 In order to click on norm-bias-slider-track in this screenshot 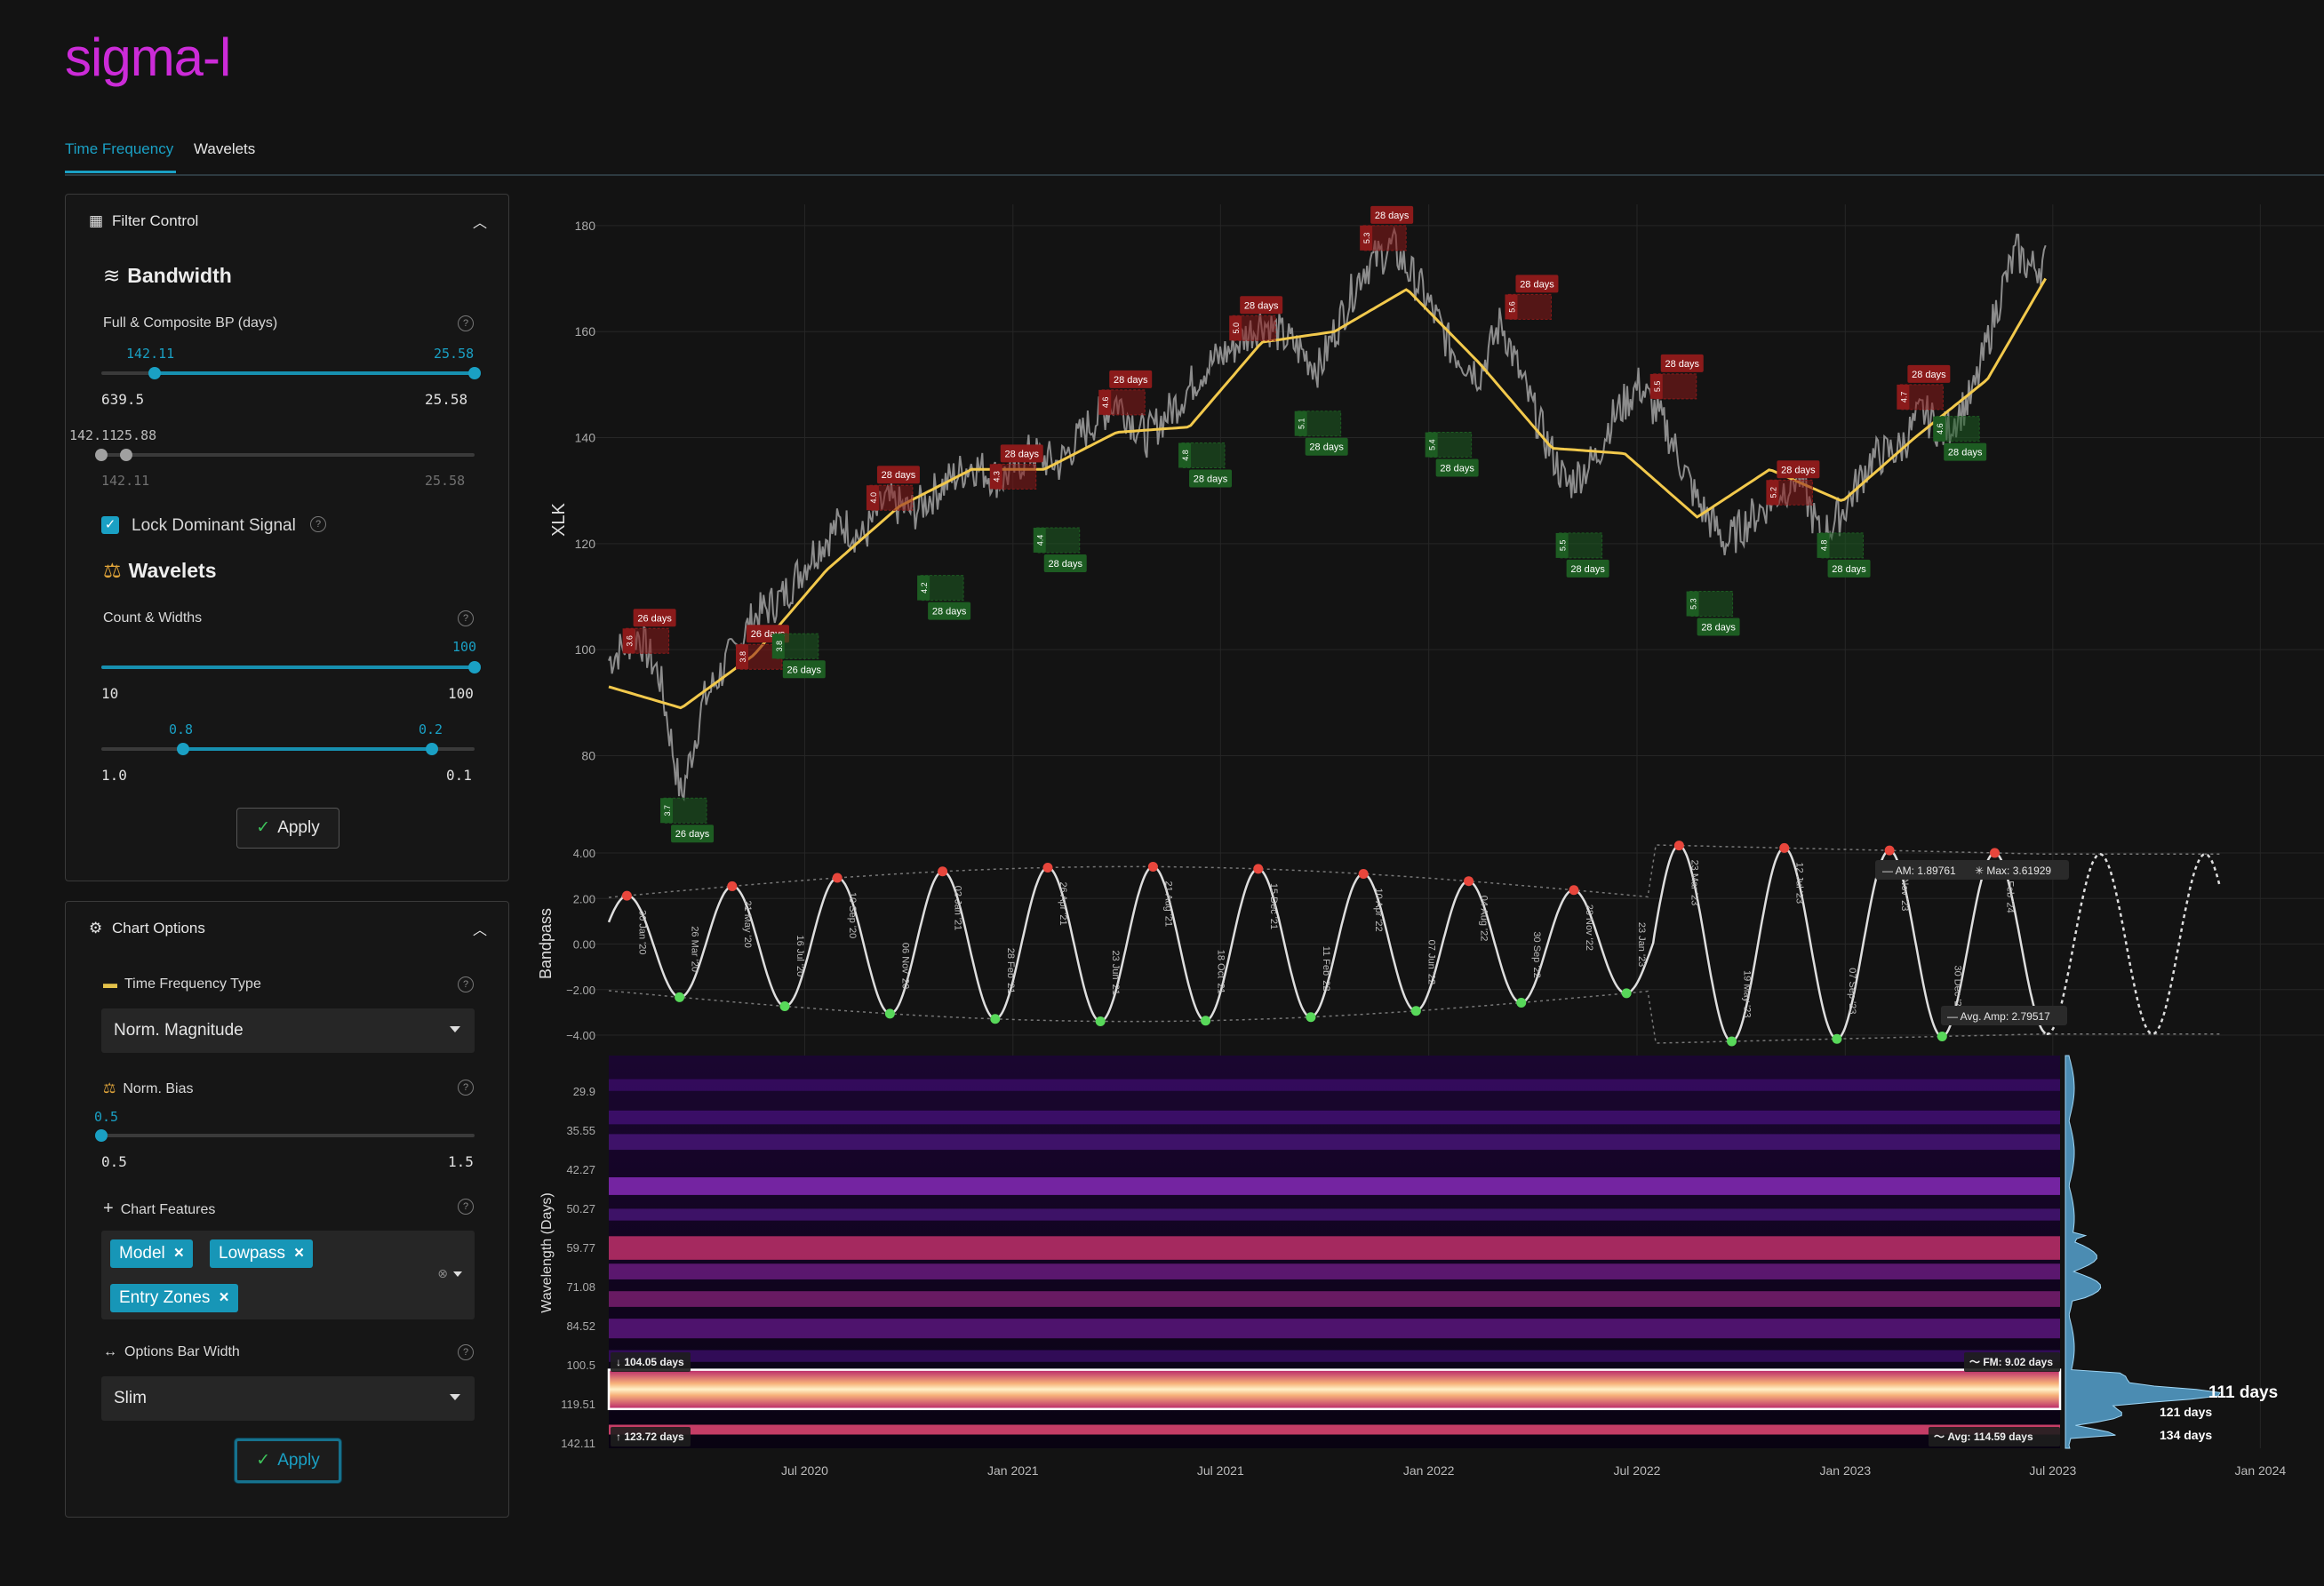, I will do `click(288, 1135)`.